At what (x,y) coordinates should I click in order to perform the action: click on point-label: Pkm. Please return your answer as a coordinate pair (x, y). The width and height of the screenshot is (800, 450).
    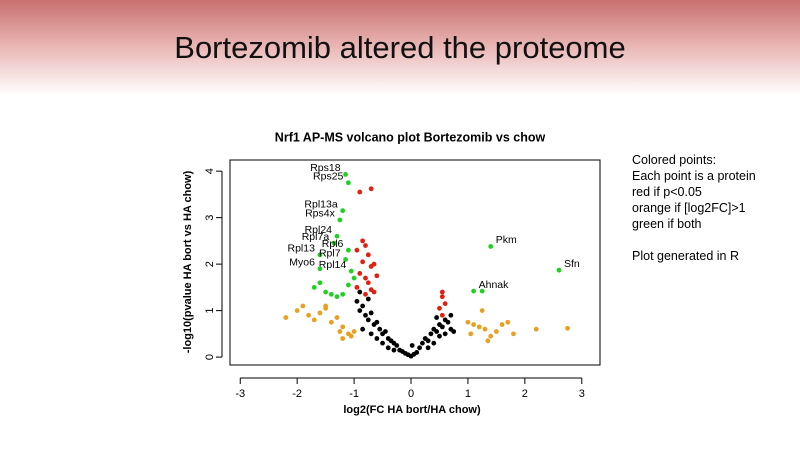
    Looking at the image, I should click on (506, 240).